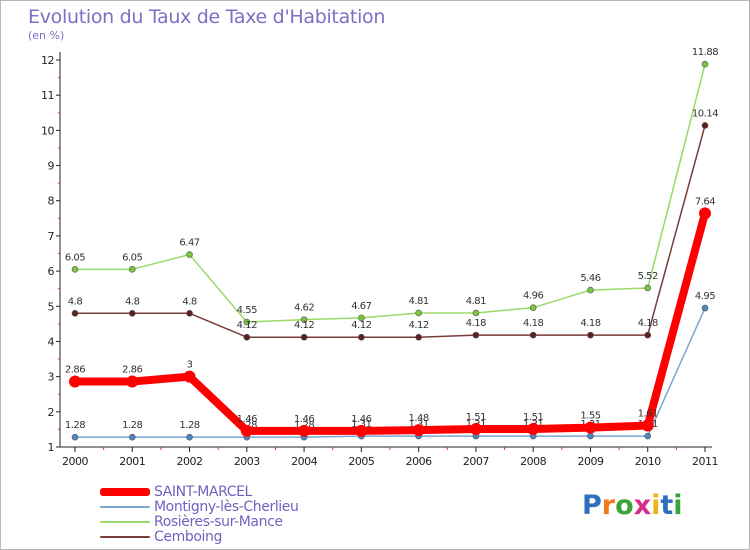 The height and width of the screenshot is (550, 750). I want to click on x-tick-label: 2010, so click(648, 461).